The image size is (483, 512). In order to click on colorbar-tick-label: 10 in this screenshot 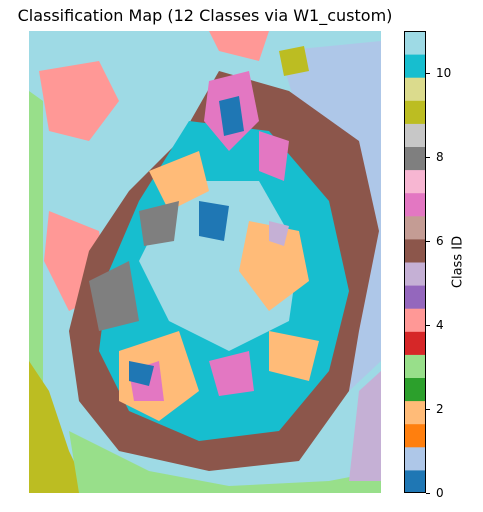, I will do `click(444, 73)`.